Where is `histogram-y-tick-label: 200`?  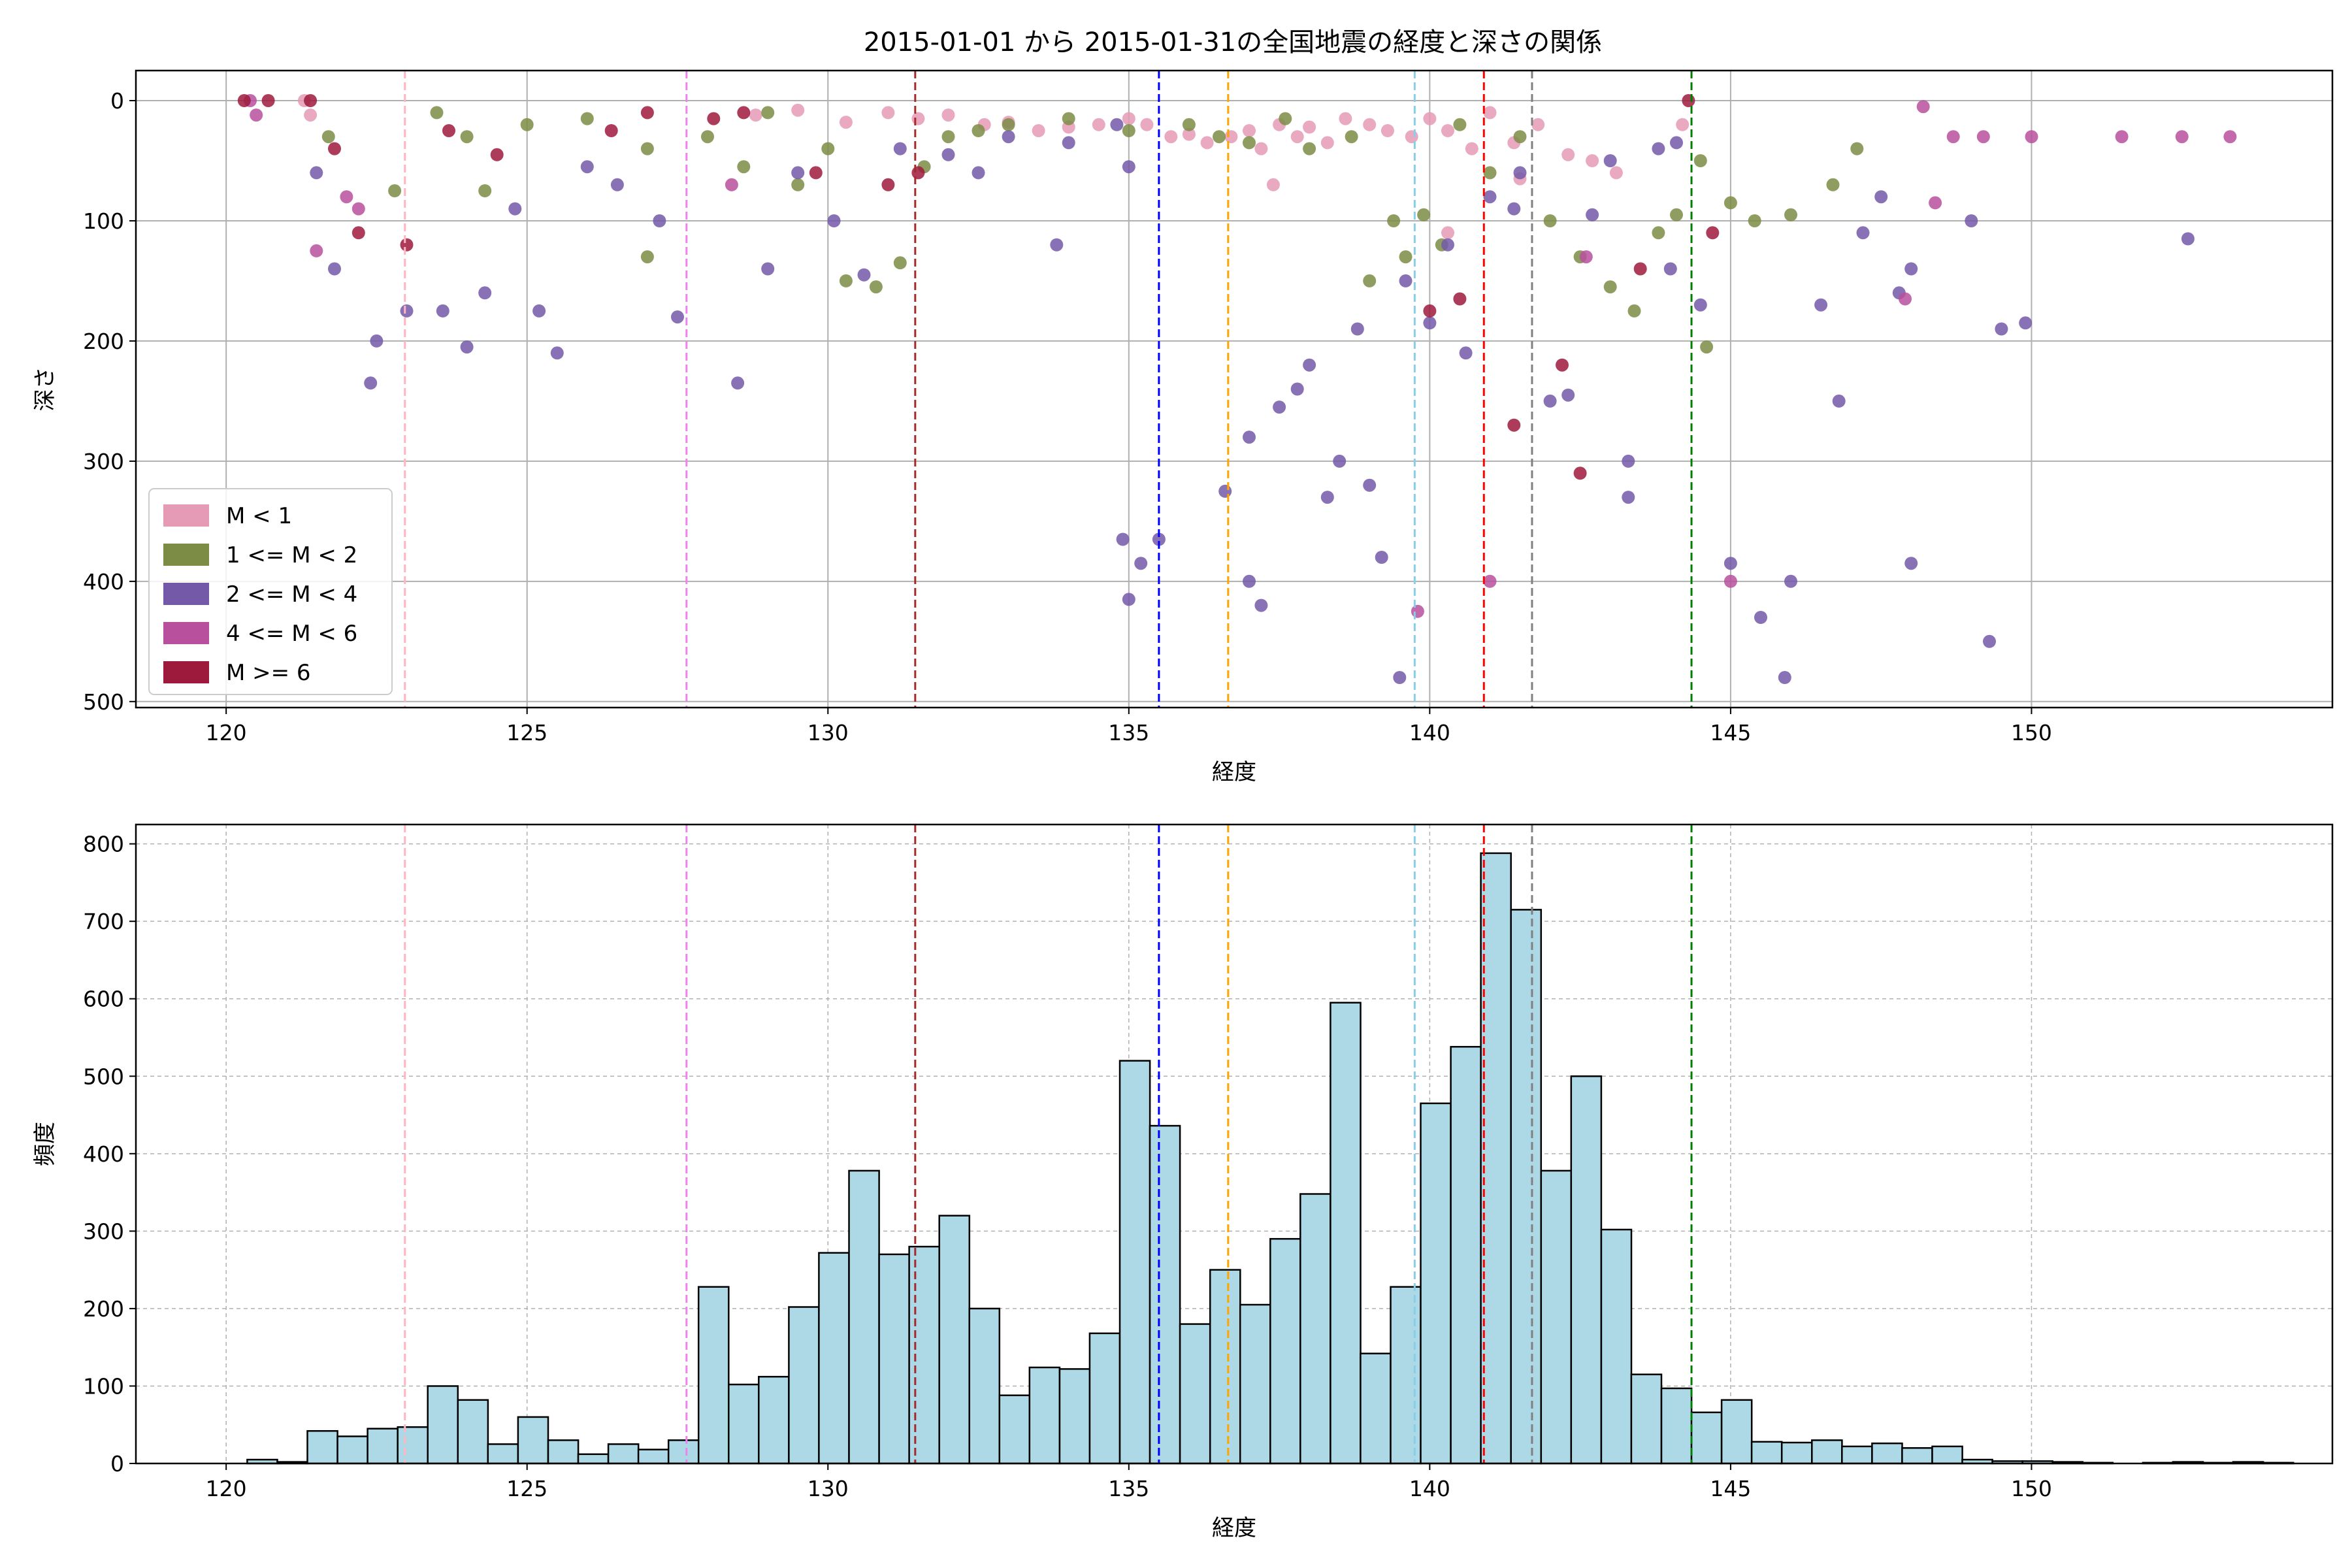
histogram-y-tick-label: 200 is located at coordinates (103, 1309).